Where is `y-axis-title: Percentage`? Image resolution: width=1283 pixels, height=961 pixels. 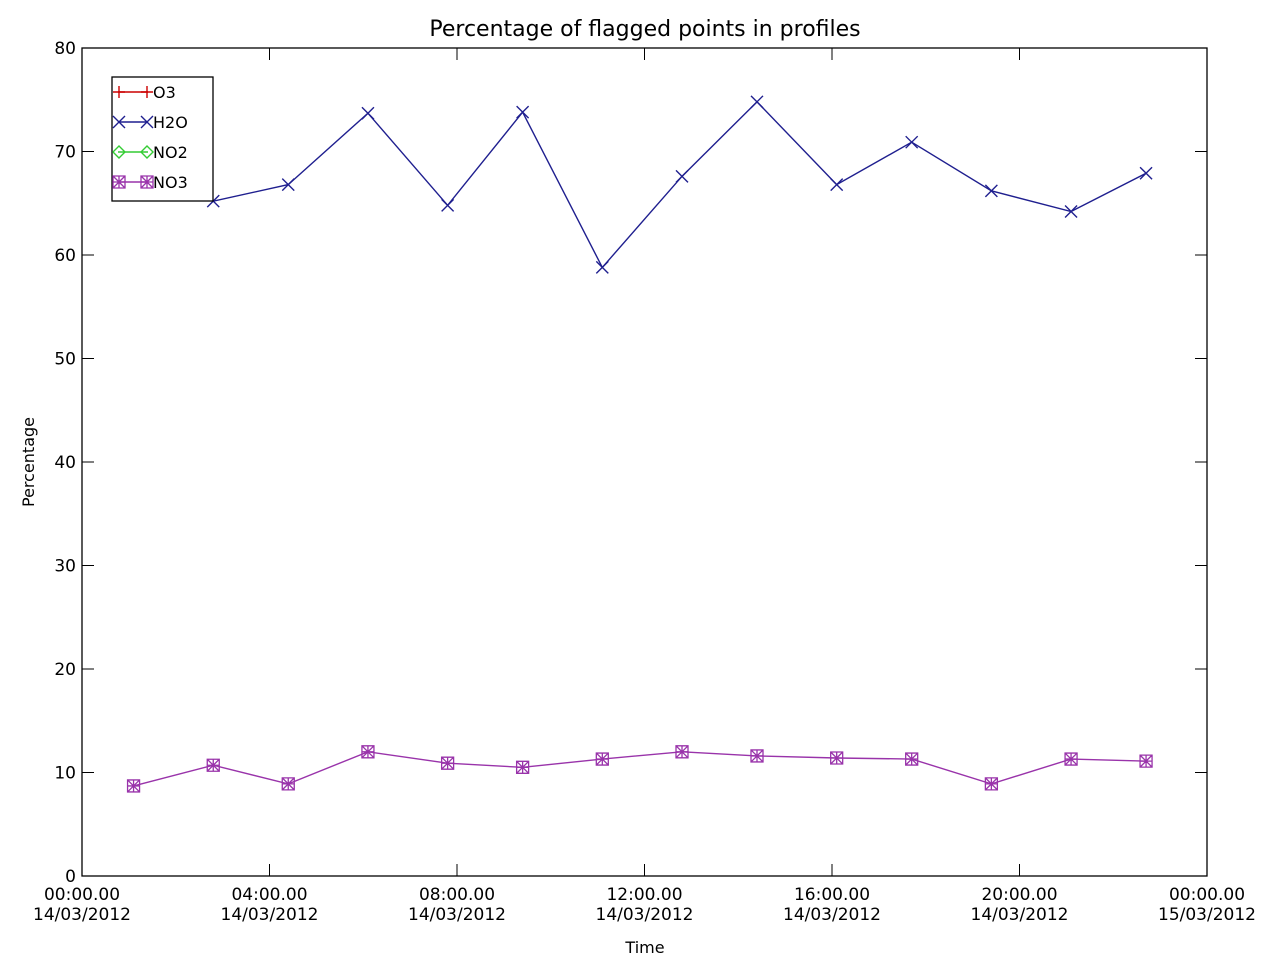 y-axis-title: Percentage is located at coordinates (28, 462).